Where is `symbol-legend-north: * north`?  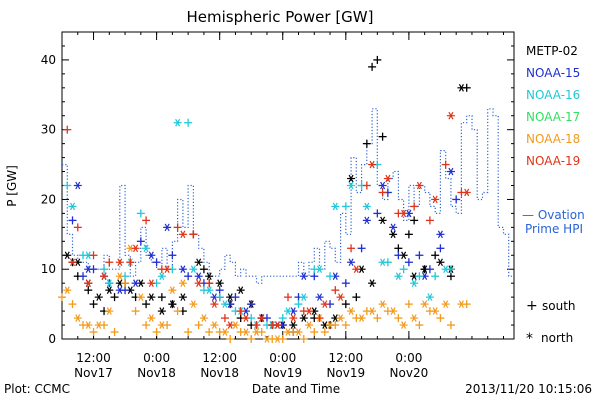
symbol-legend-north: * north is located at coordinates (549, 339).